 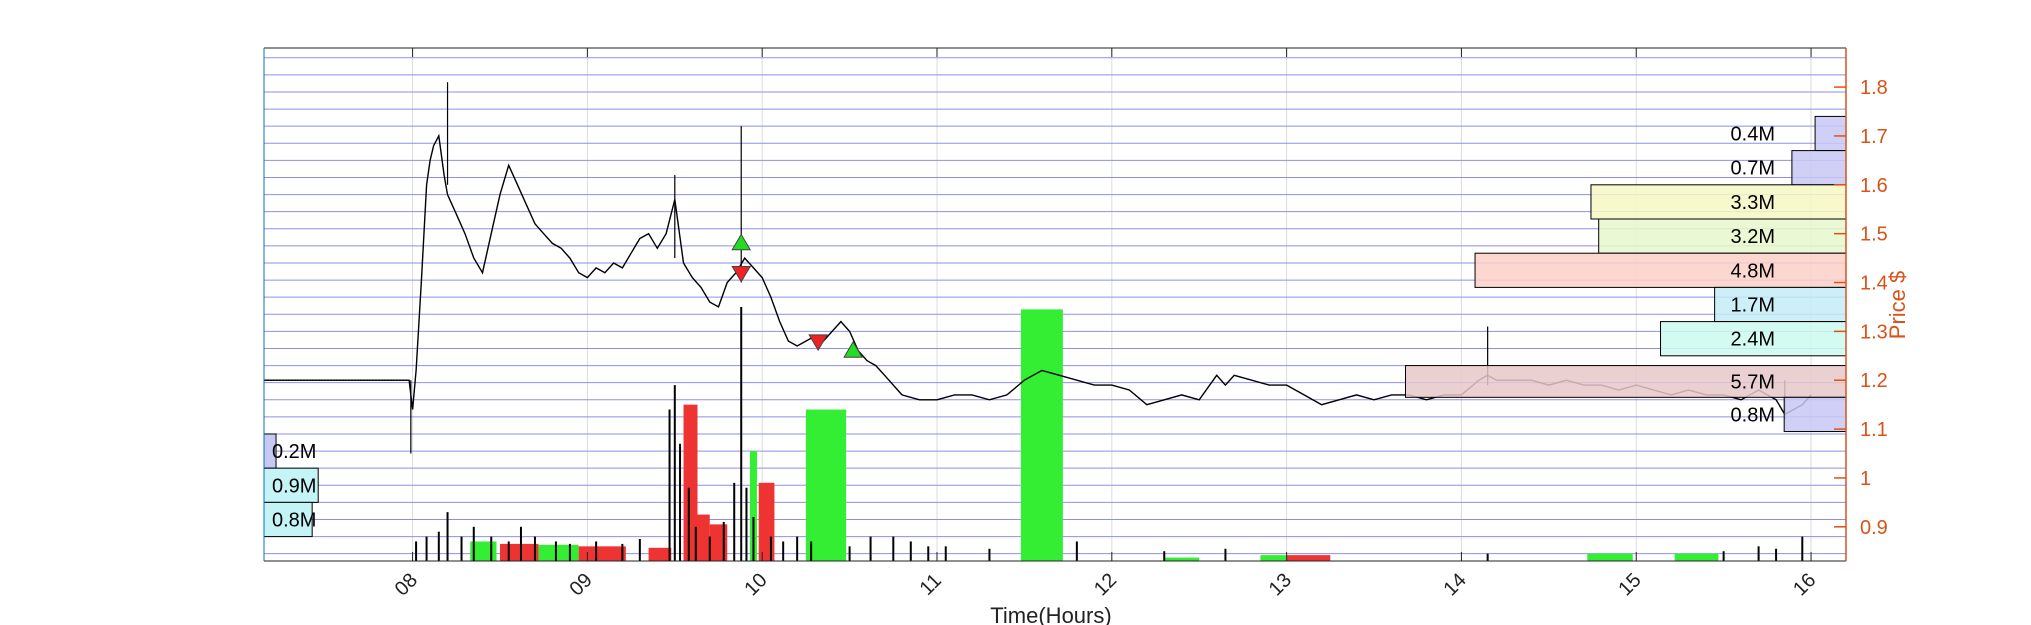 What do you see at coordinates (1050, 614) in the screenshot?
I see `x-axis-title: Time(Hours)` at bounding box center [1050, 614].